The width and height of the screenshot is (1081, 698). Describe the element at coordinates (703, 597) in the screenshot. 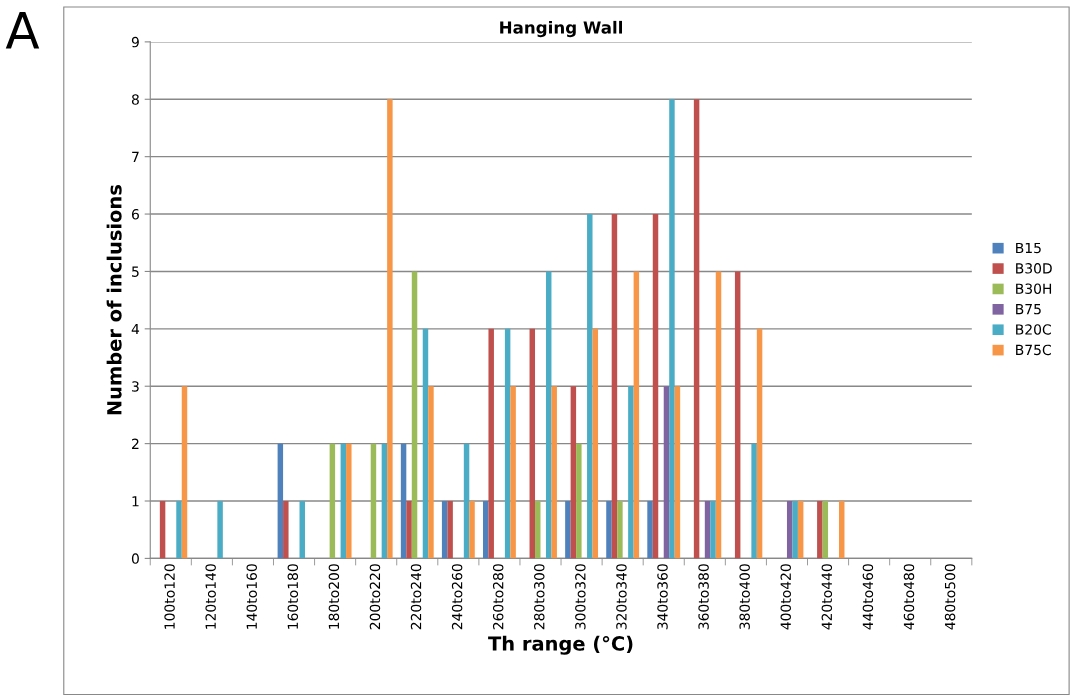

I see `x-tick-label: 360to380` at that location.